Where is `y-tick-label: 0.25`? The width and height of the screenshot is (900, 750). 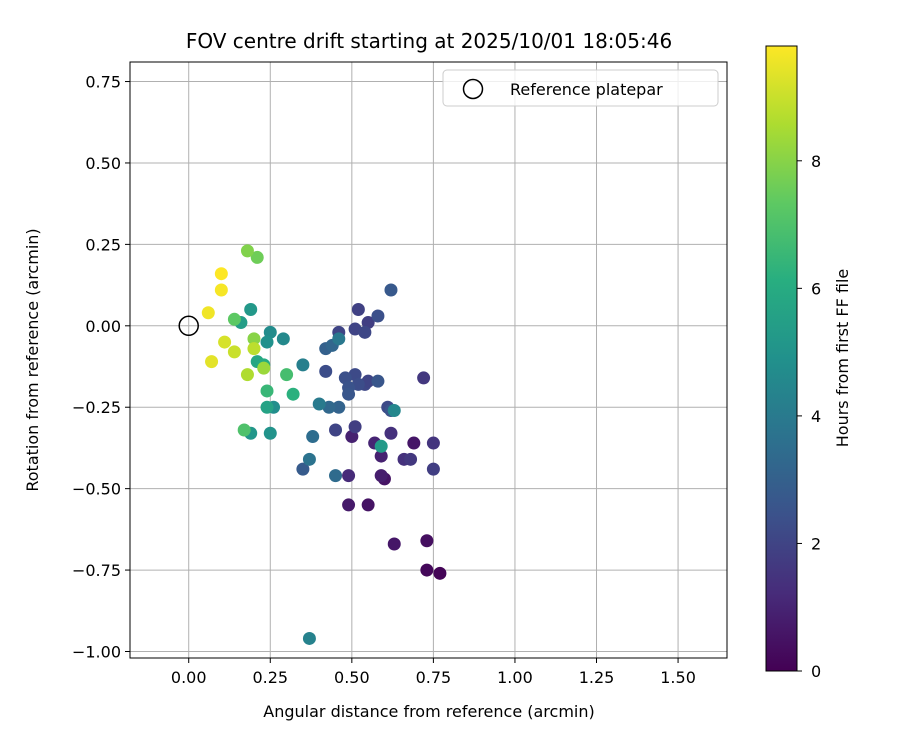 y-tick-label: 0.25 is located at coordinates (103, 244).